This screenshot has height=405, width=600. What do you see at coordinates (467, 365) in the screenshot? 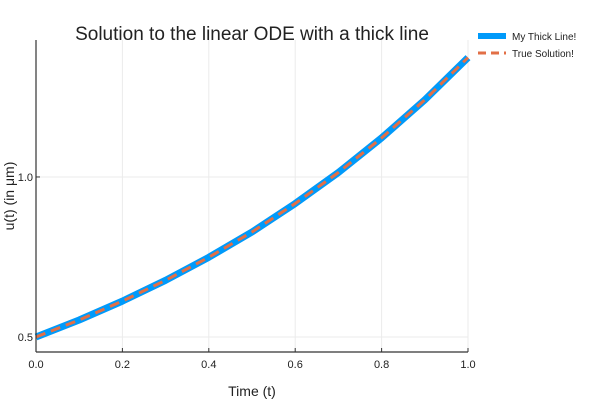
I see `x-tick-label: 1.0` at bounding box center [467, 365].